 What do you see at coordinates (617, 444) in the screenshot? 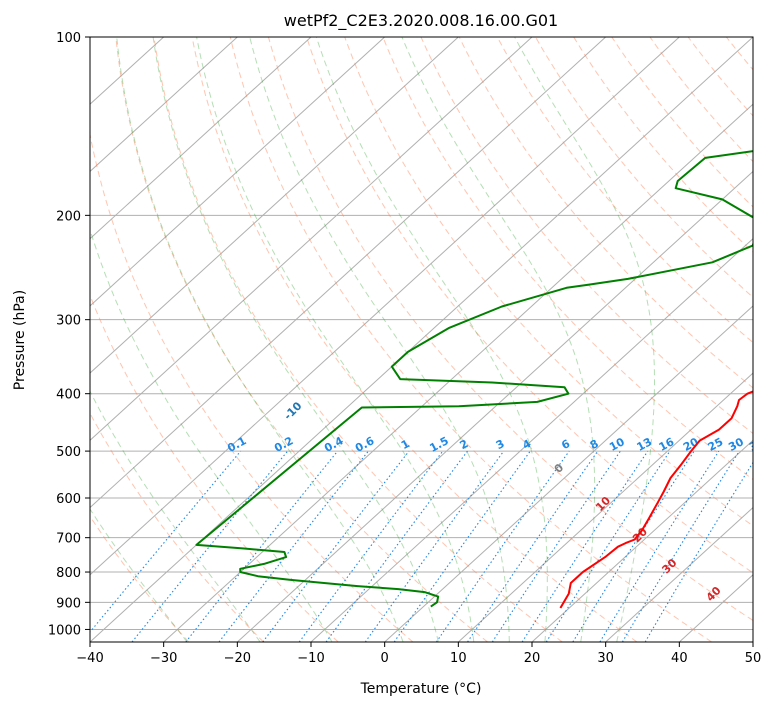
I see `mixing-ratio-label: 10` at bounding box center [617, 444].